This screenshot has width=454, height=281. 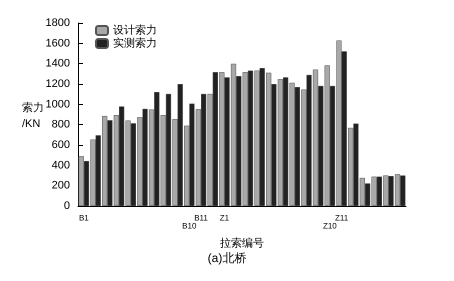 I want to click on y-axis-title: 索力 /KN, so click(x=33, y=115).